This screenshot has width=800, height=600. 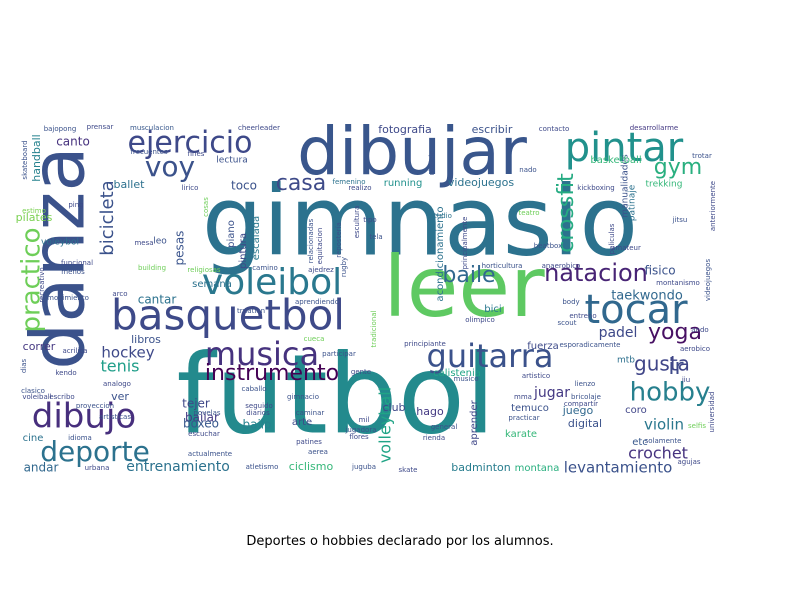 I want to click on word-gimnasio: gimnasio, so click(x=420, y=221).